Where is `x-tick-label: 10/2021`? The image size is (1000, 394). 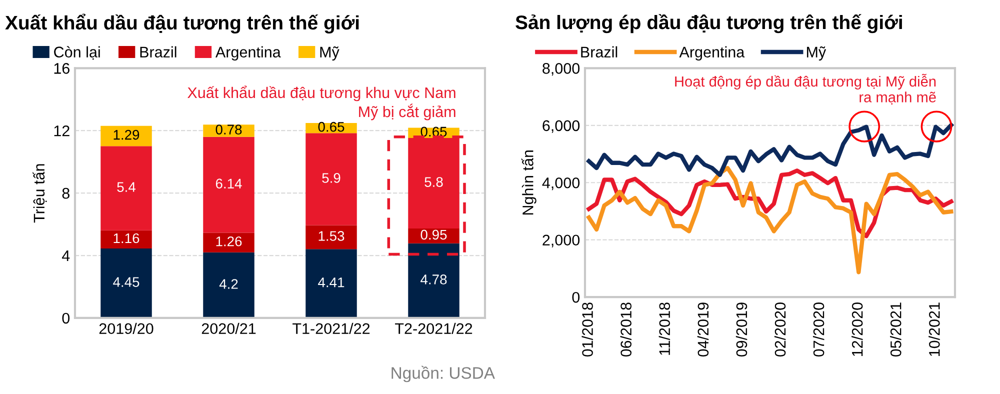
x-tick-label: 10/2021 is located at coordinates (934, 329).